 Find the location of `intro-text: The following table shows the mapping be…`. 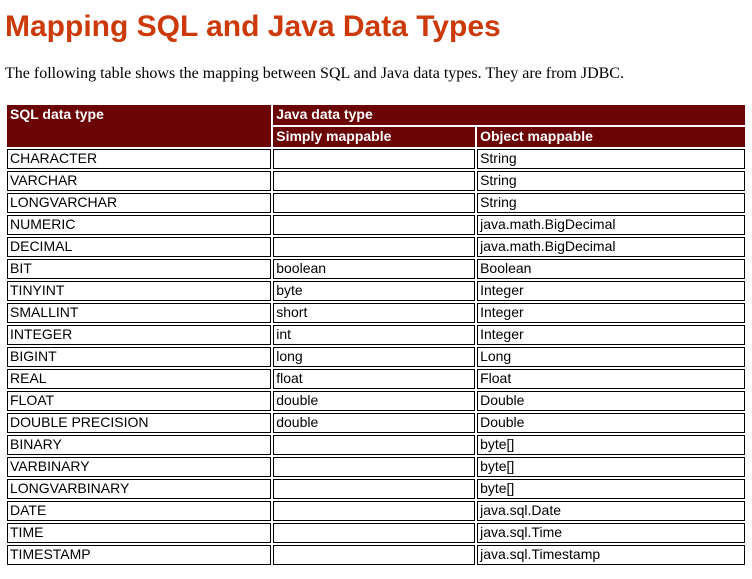

intro-text: The following table shows the mapping be… is located at coordinates (314, 73).